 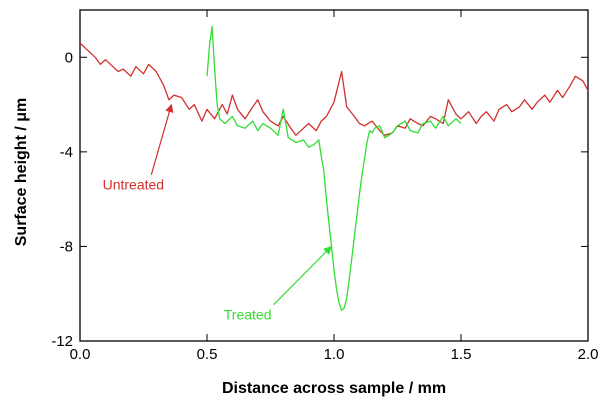 I want to click on annotation-label-treated: Treated, so click(x=248, y=315).